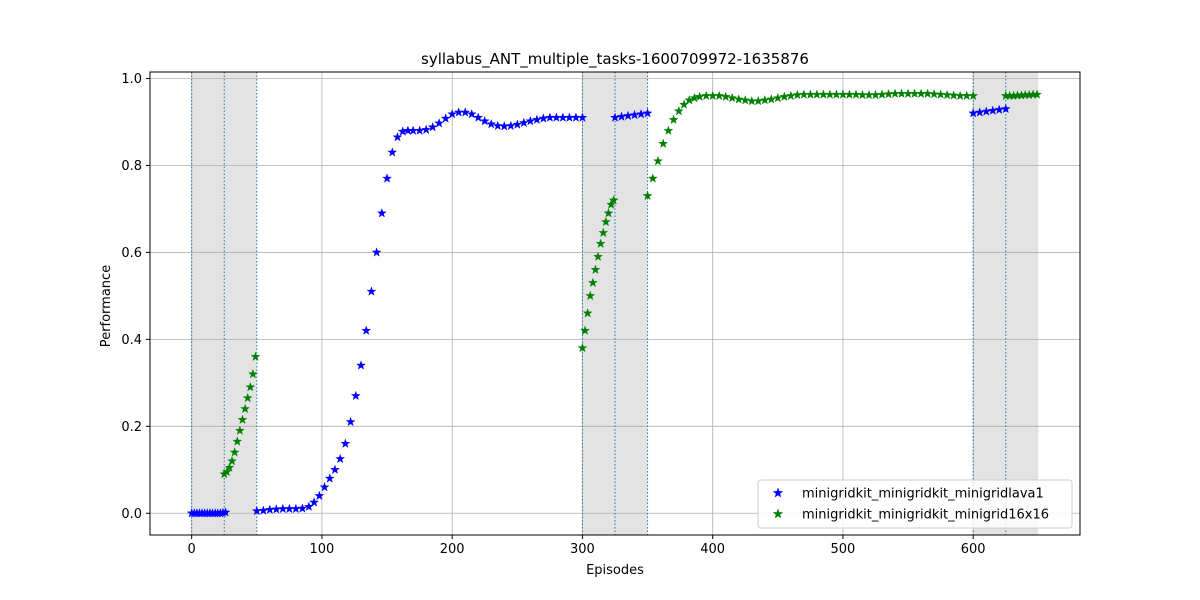 The width and height of the screenshot is (1200, 600). I want to click on y-tick-label: 0.8, so click(131, 166).